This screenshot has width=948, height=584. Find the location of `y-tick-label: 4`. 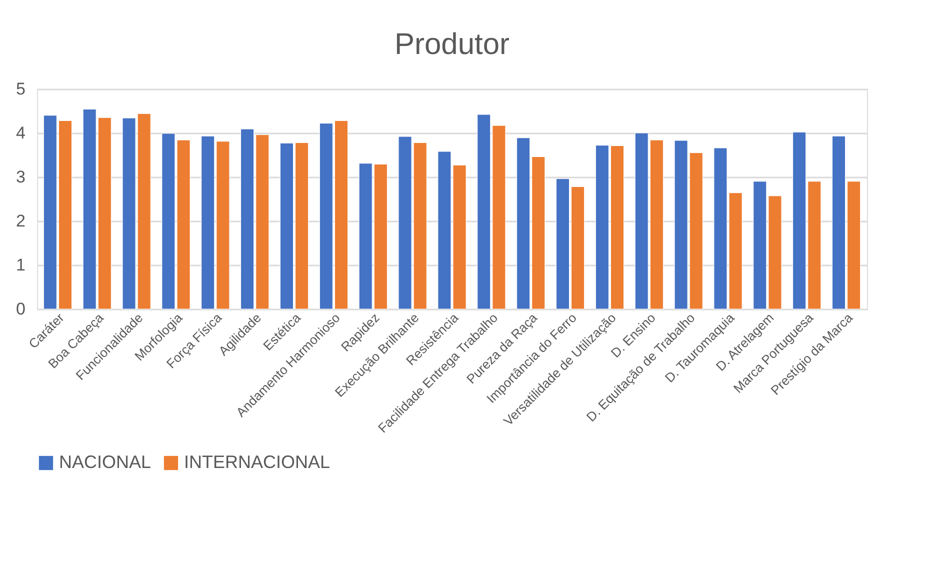

y-tick-label: 4 is located at coordinates (21, 133).